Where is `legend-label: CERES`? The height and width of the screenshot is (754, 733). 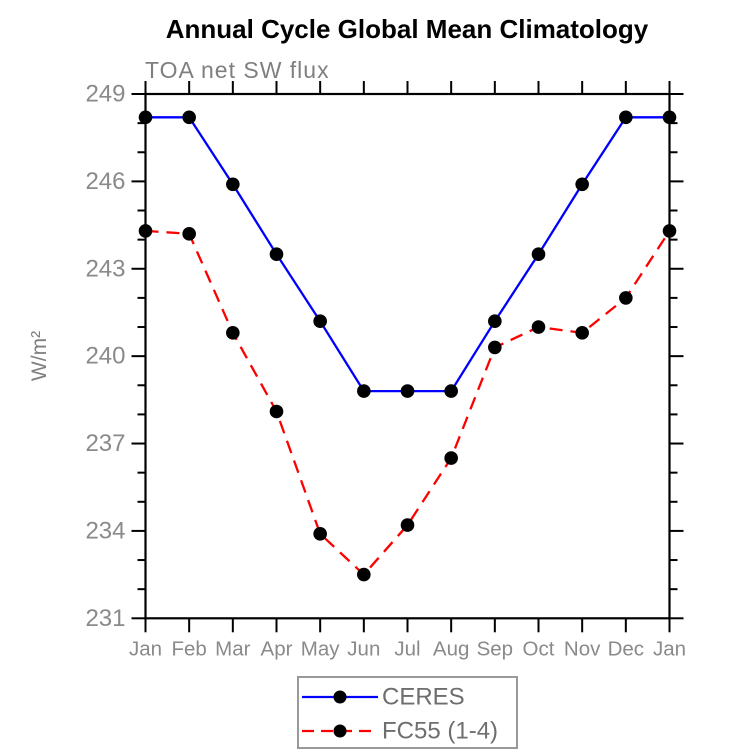
legend-label: CERES is located at coordinates (423, 697).